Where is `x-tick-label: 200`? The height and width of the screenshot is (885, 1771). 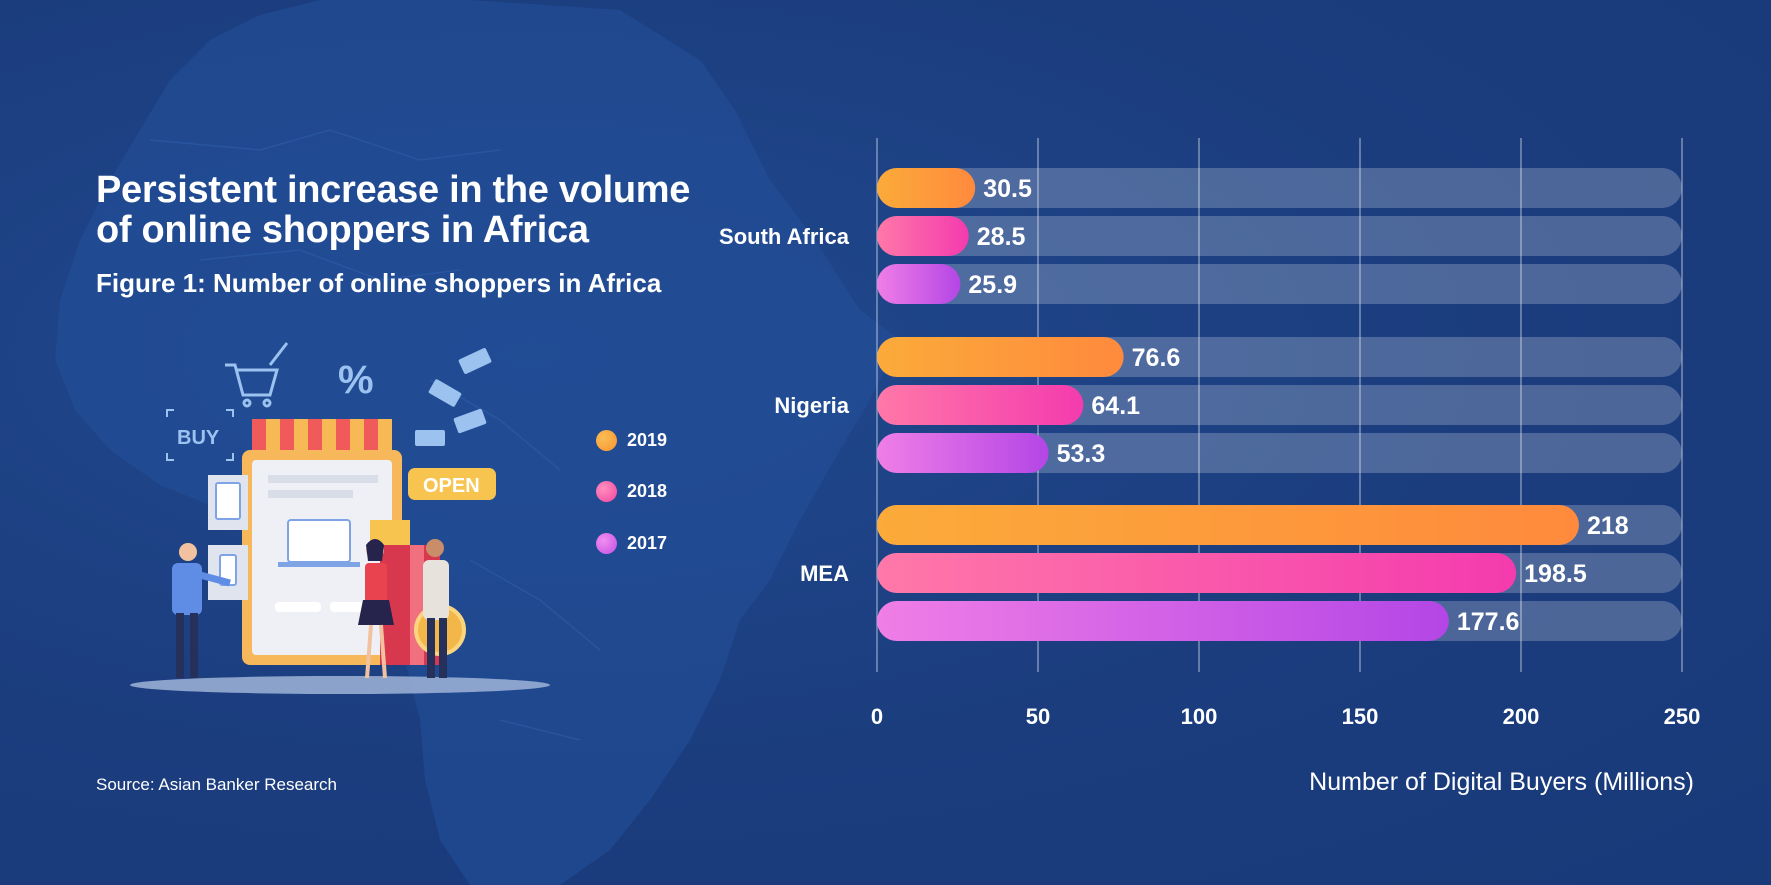
x-tick-label: 200 is located at coordinates (1521, 716).